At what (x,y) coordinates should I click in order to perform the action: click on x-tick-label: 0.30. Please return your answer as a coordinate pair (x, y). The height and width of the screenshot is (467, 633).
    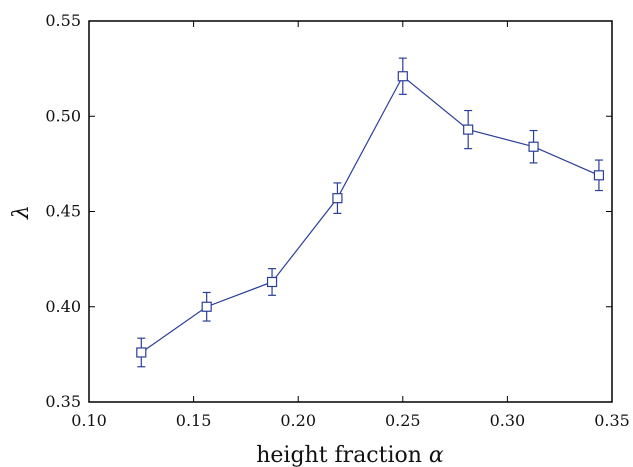
    Looking at the image, I should click on (508, 420).